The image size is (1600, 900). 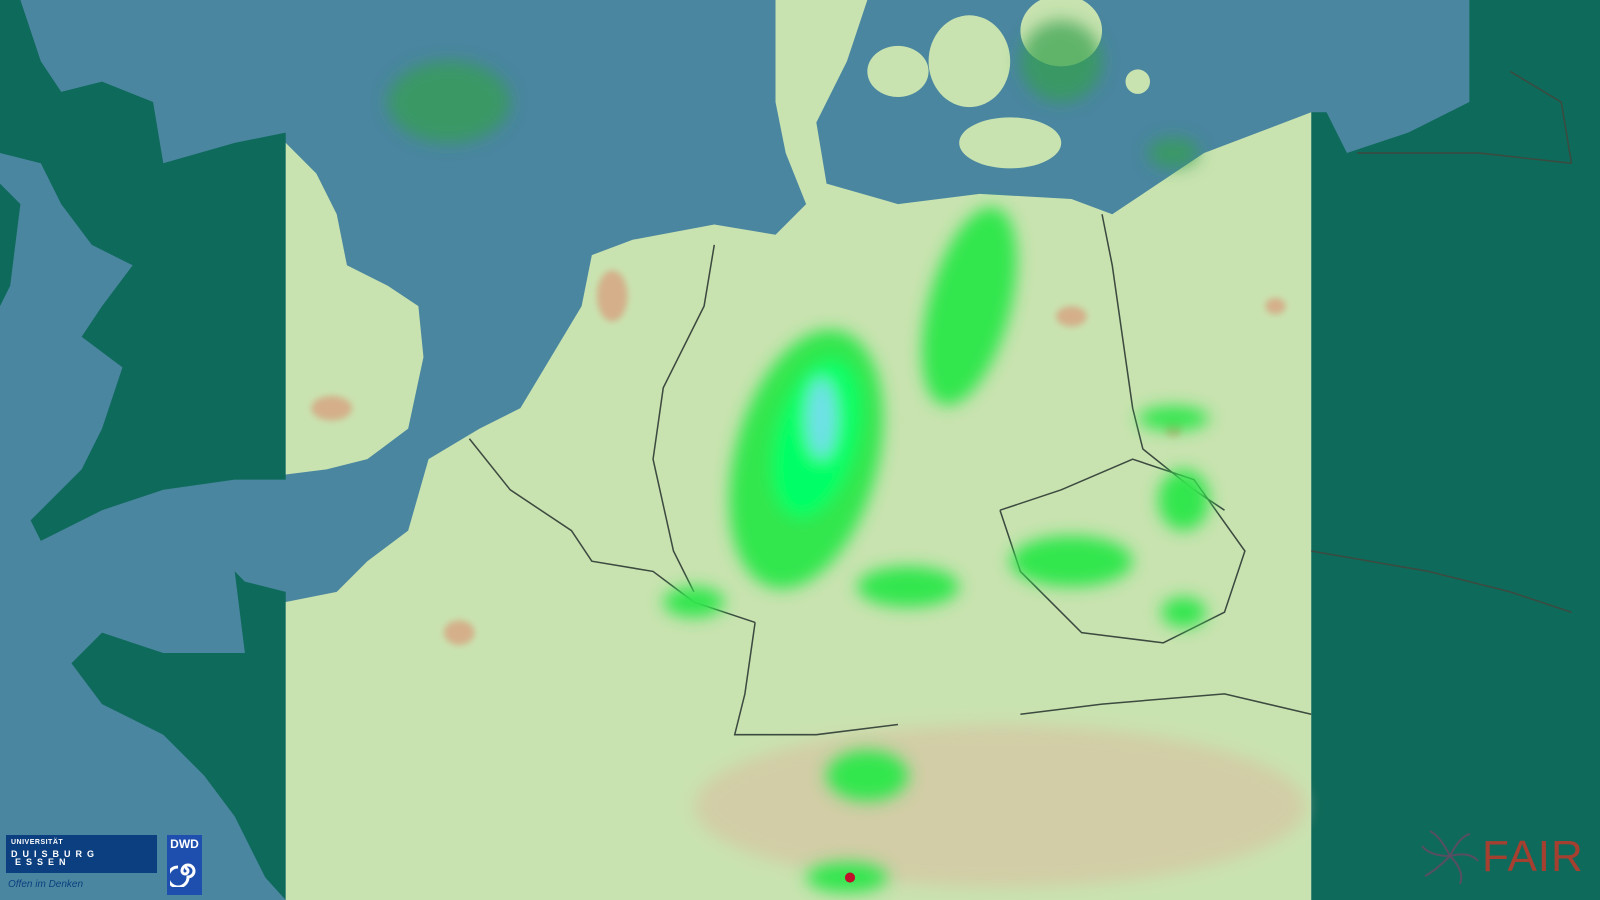 What do you see at coordinates (43, 862) in the screenshot?
I see `ude-logo-line3: ESSEN` at bounding box center [43, 862].